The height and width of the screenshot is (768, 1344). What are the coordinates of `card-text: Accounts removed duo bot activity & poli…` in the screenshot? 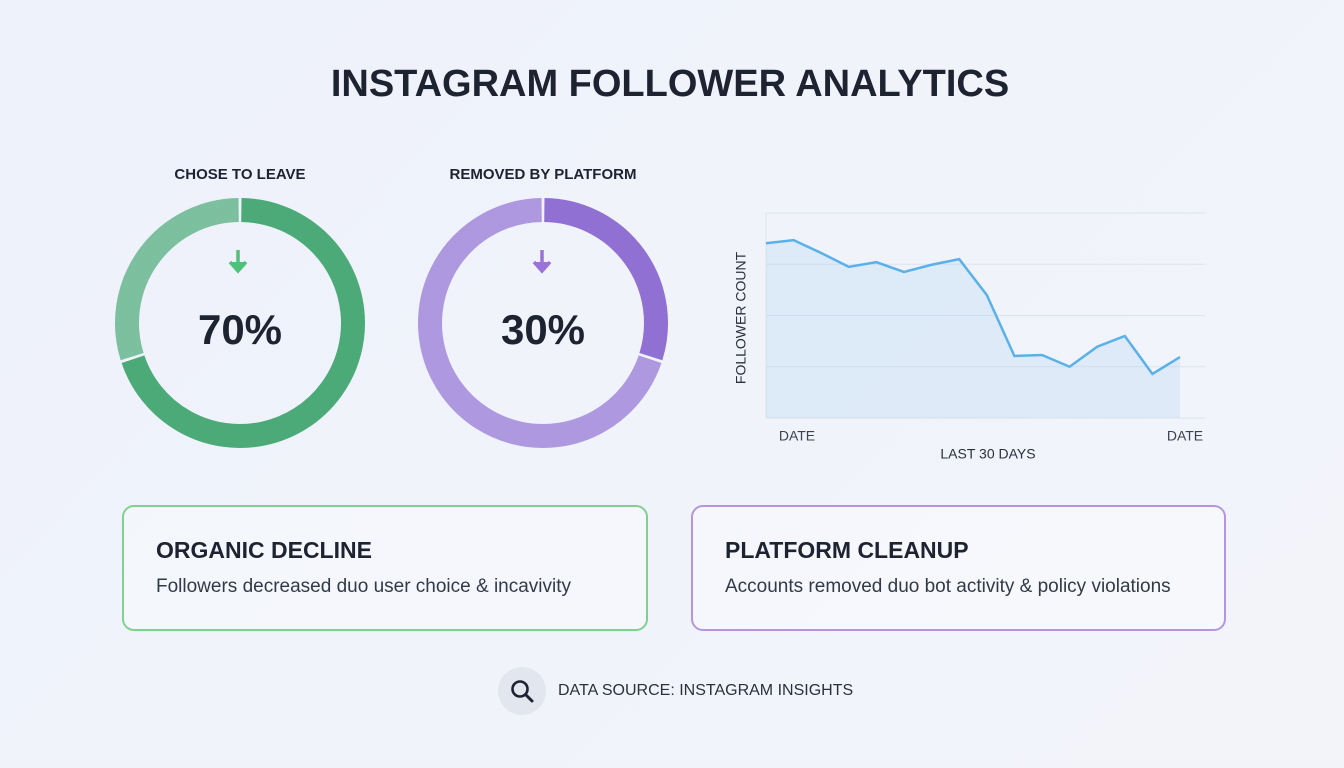 It's located at (948, 586).